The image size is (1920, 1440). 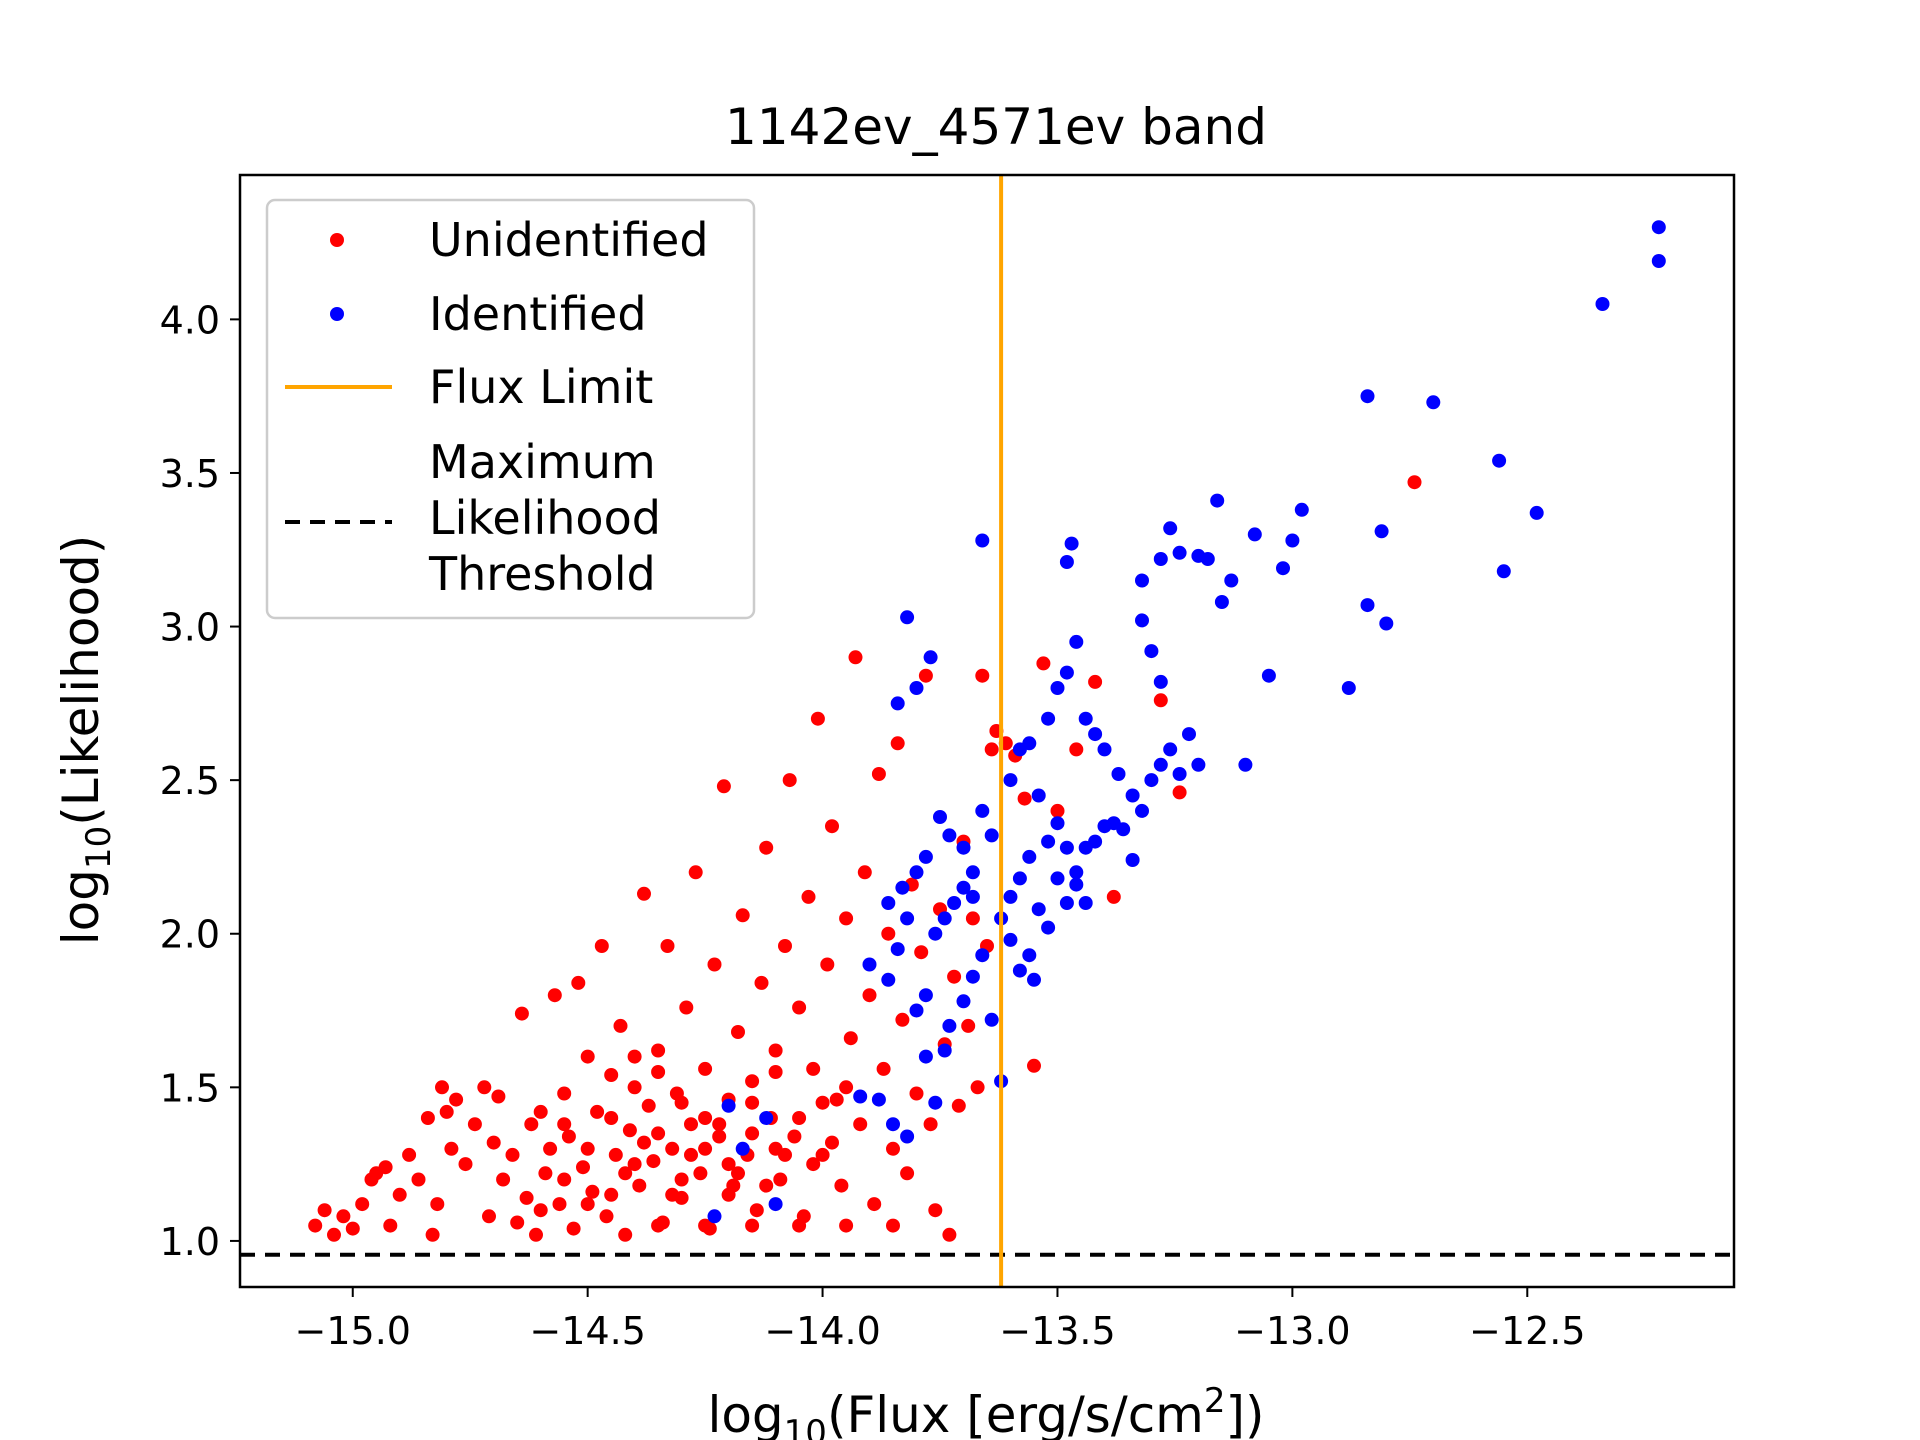 What do you see at coordinates (81, 907) in the screenshot?
I see `y-axis-label-log: log` at bounding box center [81, 907].